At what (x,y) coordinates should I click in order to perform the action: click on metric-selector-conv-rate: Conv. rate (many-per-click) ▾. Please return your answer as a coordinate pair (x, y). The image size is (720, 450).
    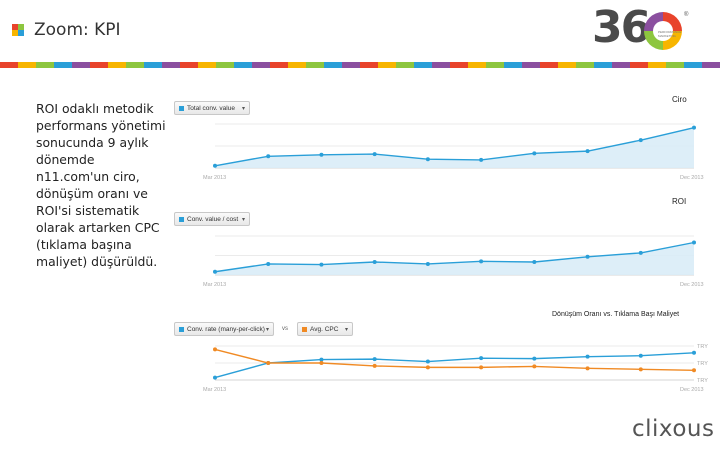
    Looking at the image, I should click on (224, 329).